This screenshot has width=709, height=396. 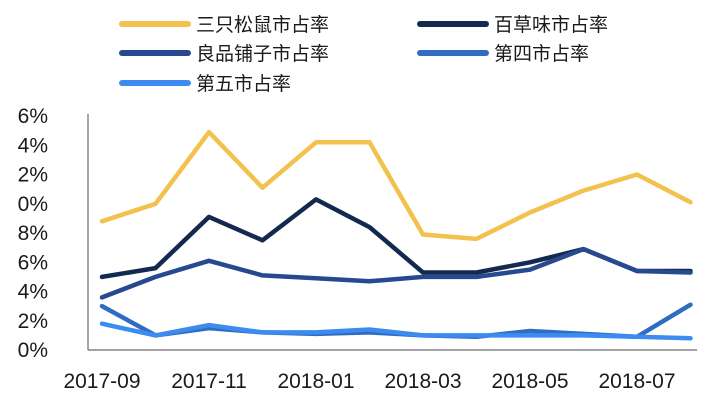 What do you see at coordinates (636, 381) in the screenshot?
I see `x-tick-label: 2018-07` at bounding box center [636, 381].